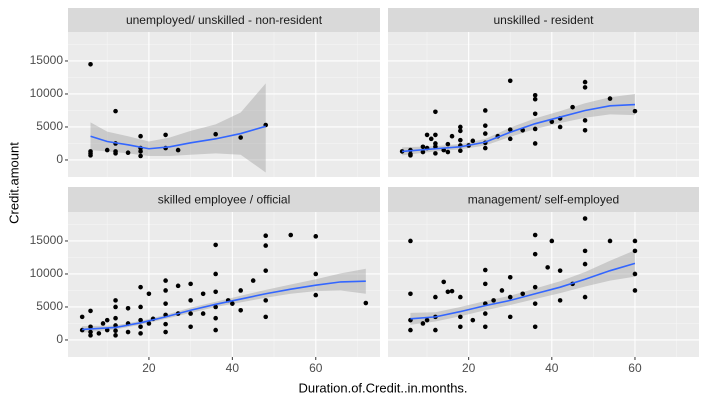 This screenshot has height=401, width=708. I want to click on x-tick-label: 40, so click(233, 368).